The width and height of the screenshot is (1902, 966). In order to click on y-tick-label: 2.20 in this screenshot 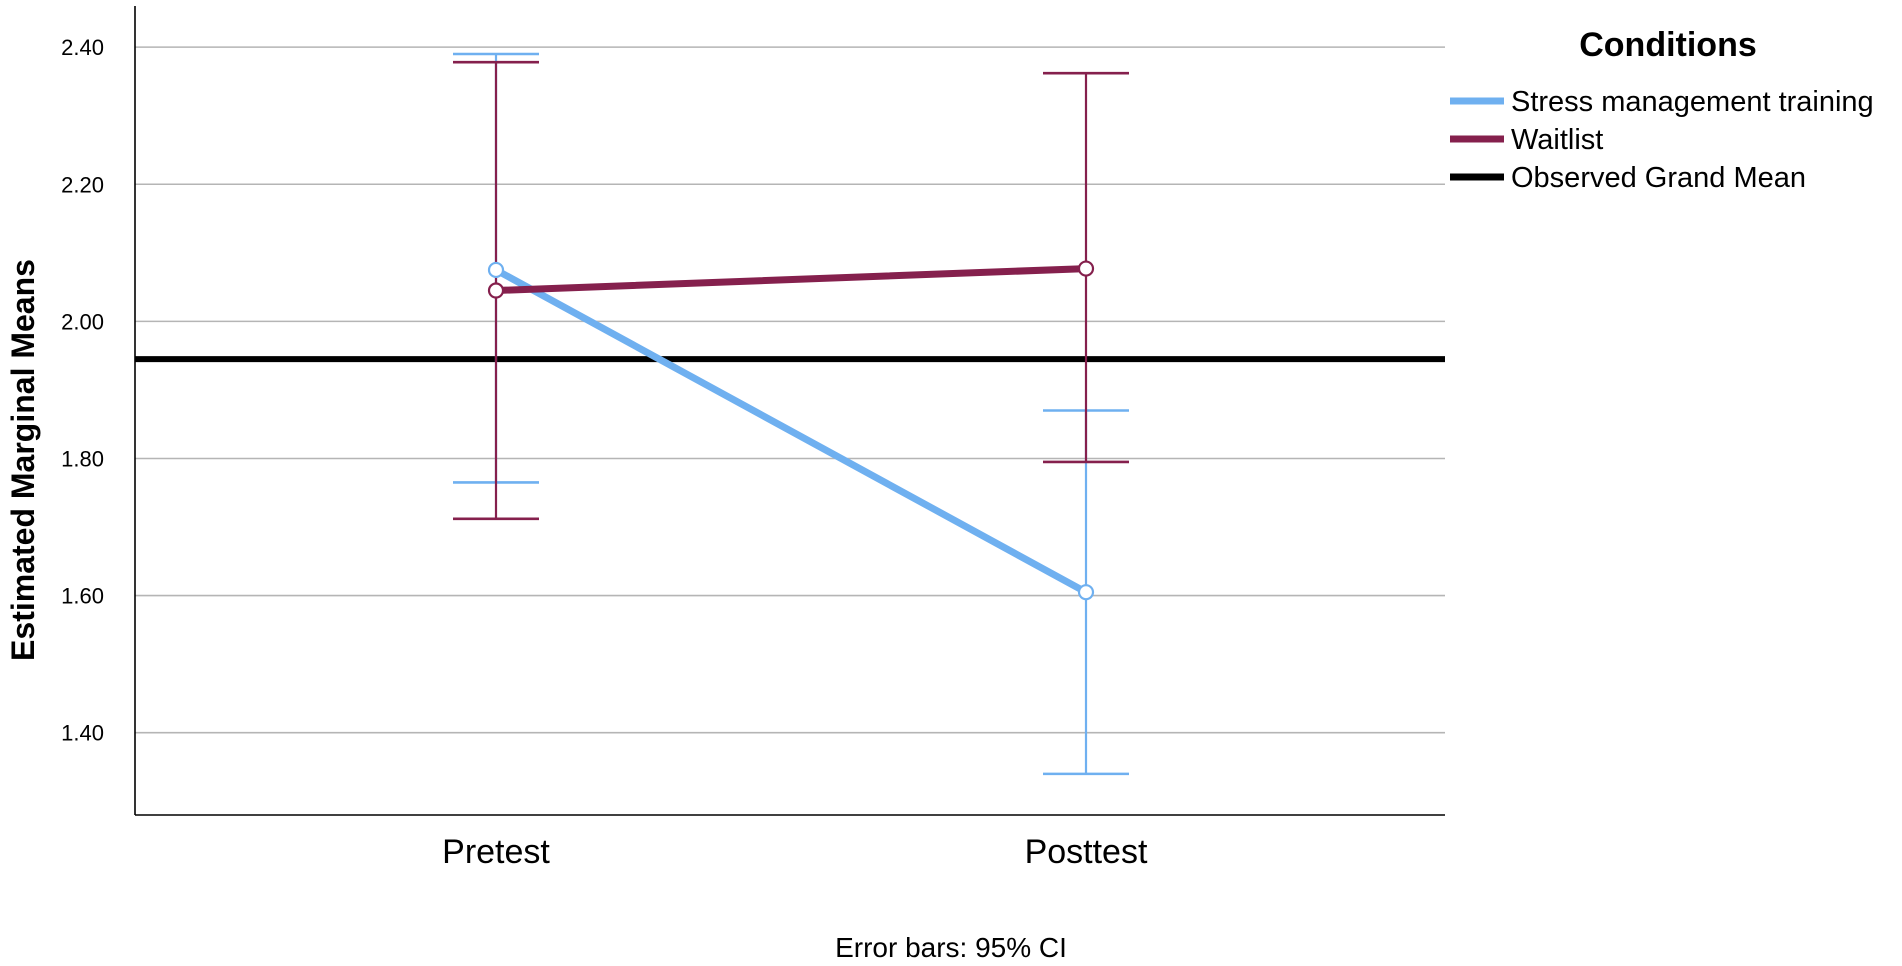, I will do `click(82, 184)`.